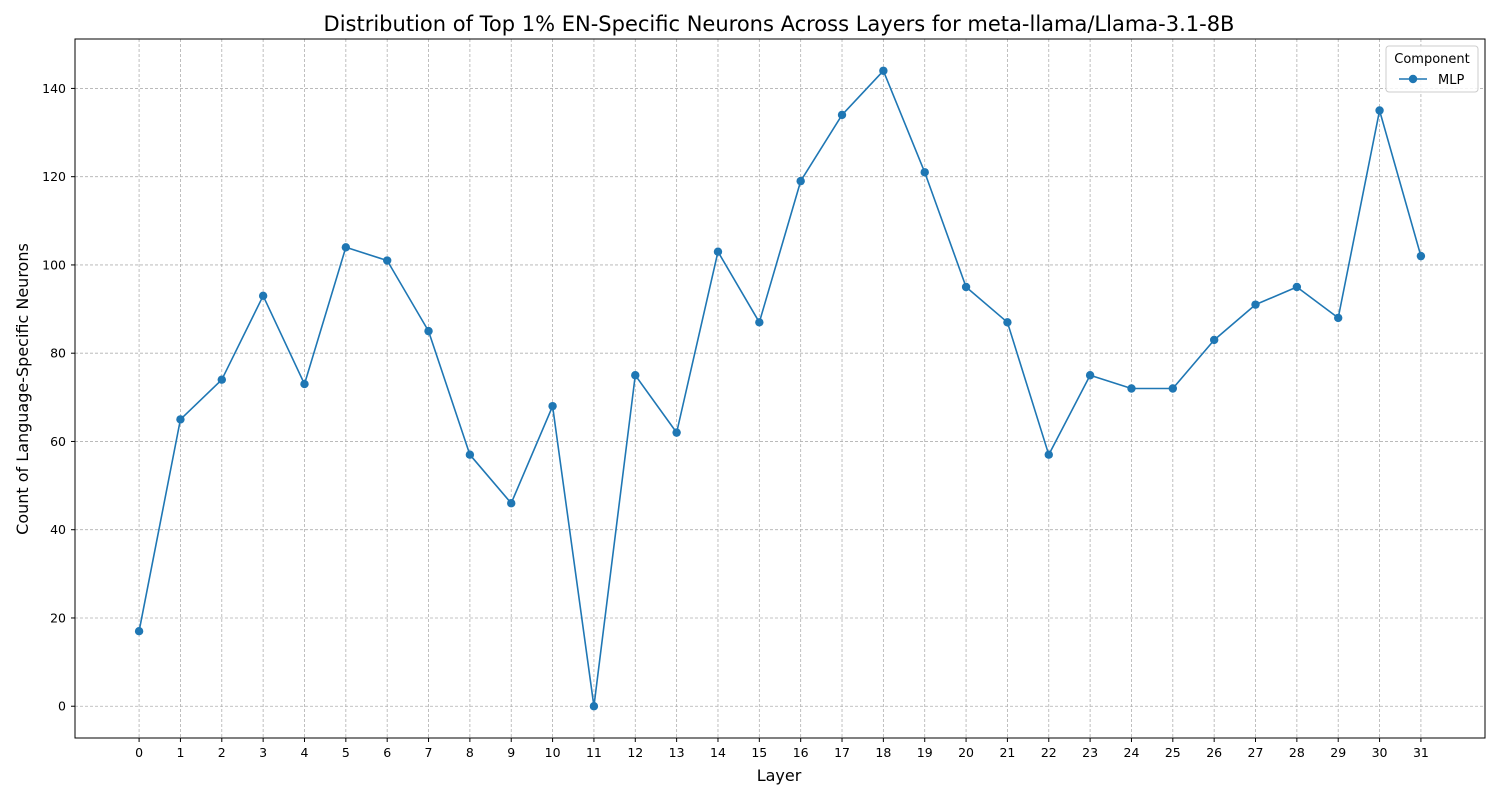  Describe the element at coordinates (58, 441) in the screenshot. I see `y-tick-label: 60` at that location.